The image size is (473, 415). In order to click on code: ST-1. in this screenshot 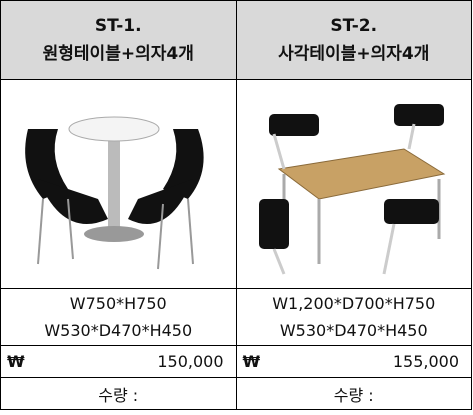, I will do `click(118, 26)`.